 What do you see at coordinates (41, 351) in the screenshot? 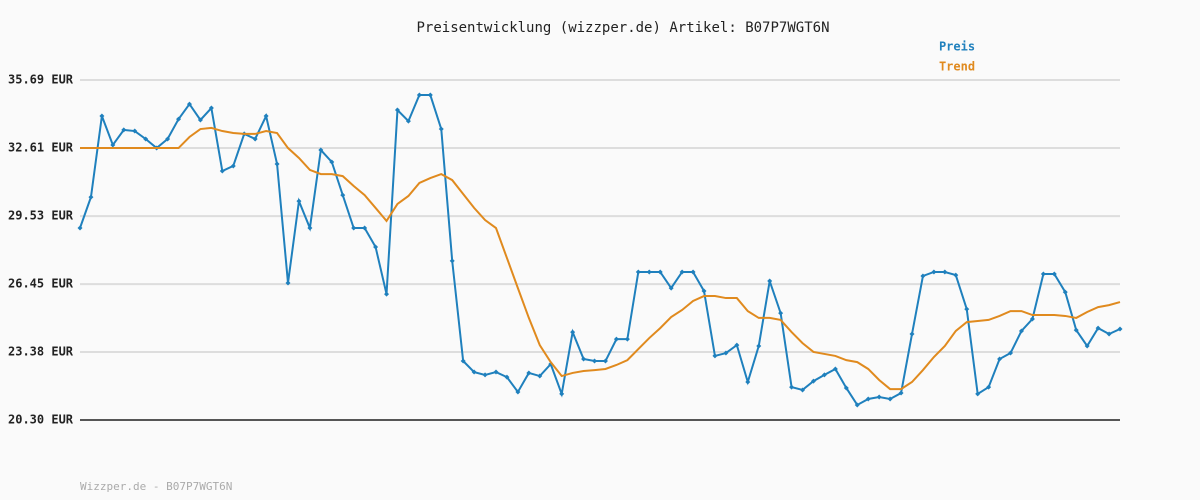
I see `y-tick-label: 23.38 EUR` at bounding box center [41, 351].